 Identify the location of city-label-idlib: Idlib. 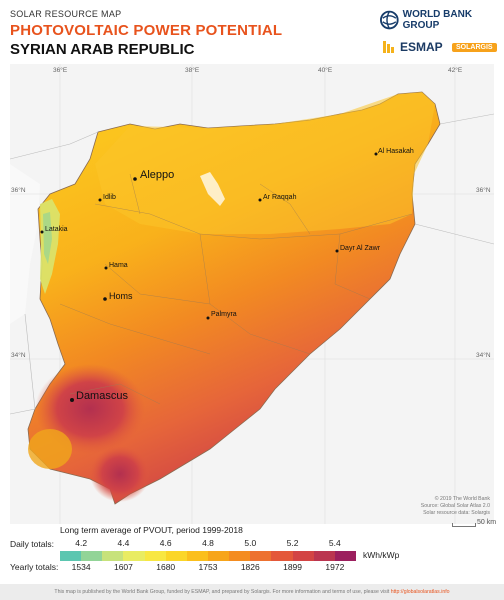
(109, 197).